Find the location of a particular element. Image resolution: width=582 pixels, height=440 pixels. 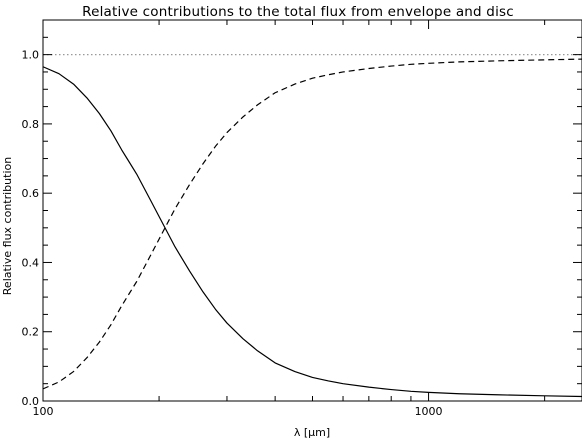

y-axis-label: Relative flux contribution is located at coordinates (7, 226).